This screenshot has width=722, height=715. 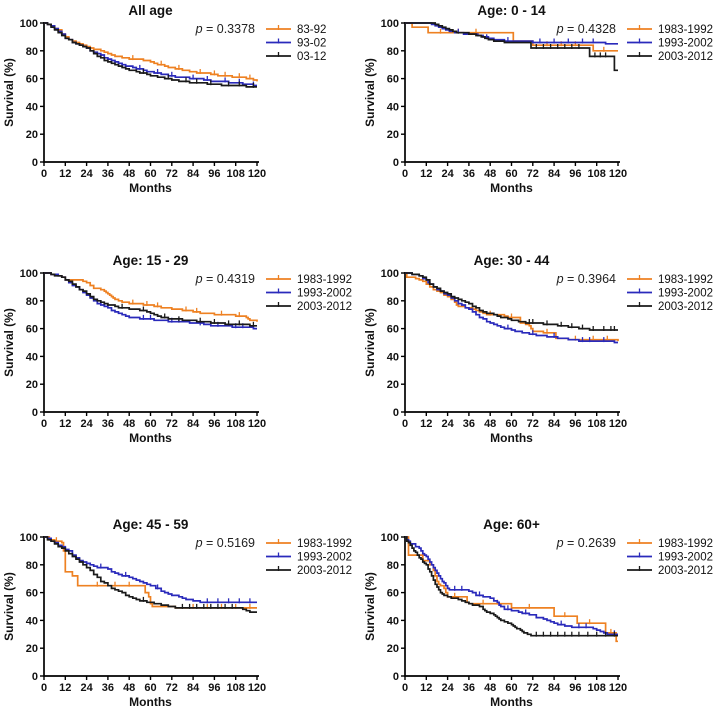 What do you see at coordinates (324, 571) in the screenshot?
I see `legend-label: 2003-2012` at bounding box center [324, 571].